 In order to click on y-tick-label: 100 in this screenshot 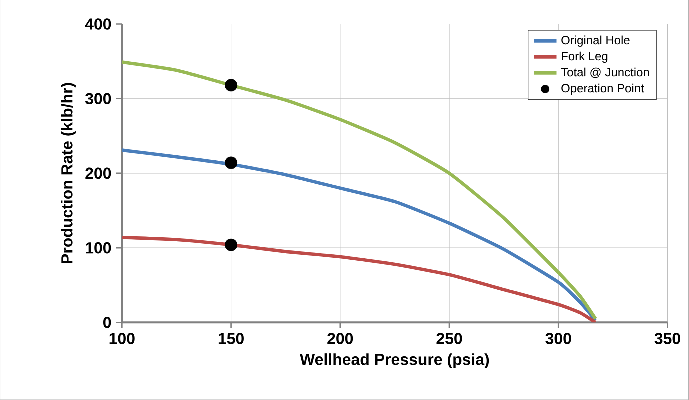, I will do `click(99, 248)`.